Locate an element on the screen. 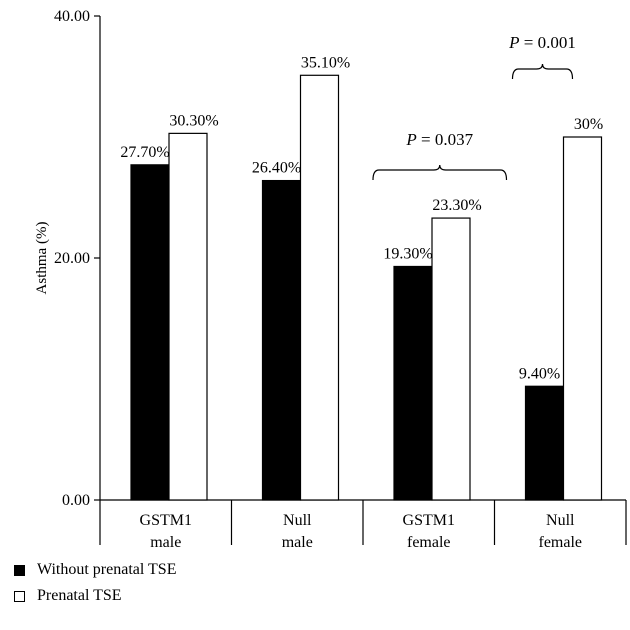 Image resolution: width=630 pixels, height=630 pixels. legend-item-prenatal-tse: Prenatal TSE is located at coordinates (95, 596).